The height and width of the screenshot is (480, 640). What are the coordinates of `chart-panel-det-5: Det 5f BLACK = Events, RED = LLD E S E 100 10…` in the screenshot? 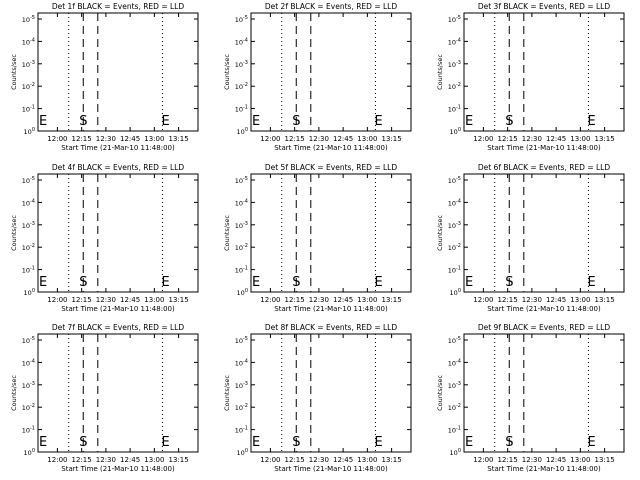 It's located at (317, 238).